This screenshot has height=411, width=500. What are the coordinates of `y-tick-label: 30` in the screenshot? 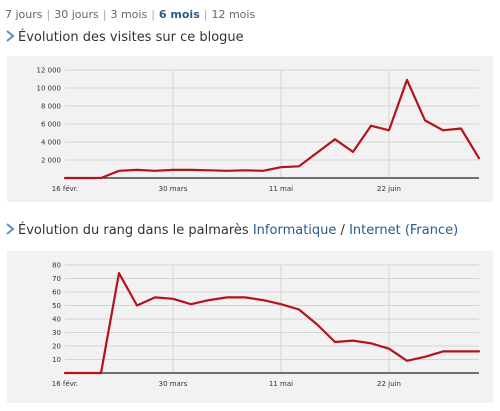 It's located at (56, 333).